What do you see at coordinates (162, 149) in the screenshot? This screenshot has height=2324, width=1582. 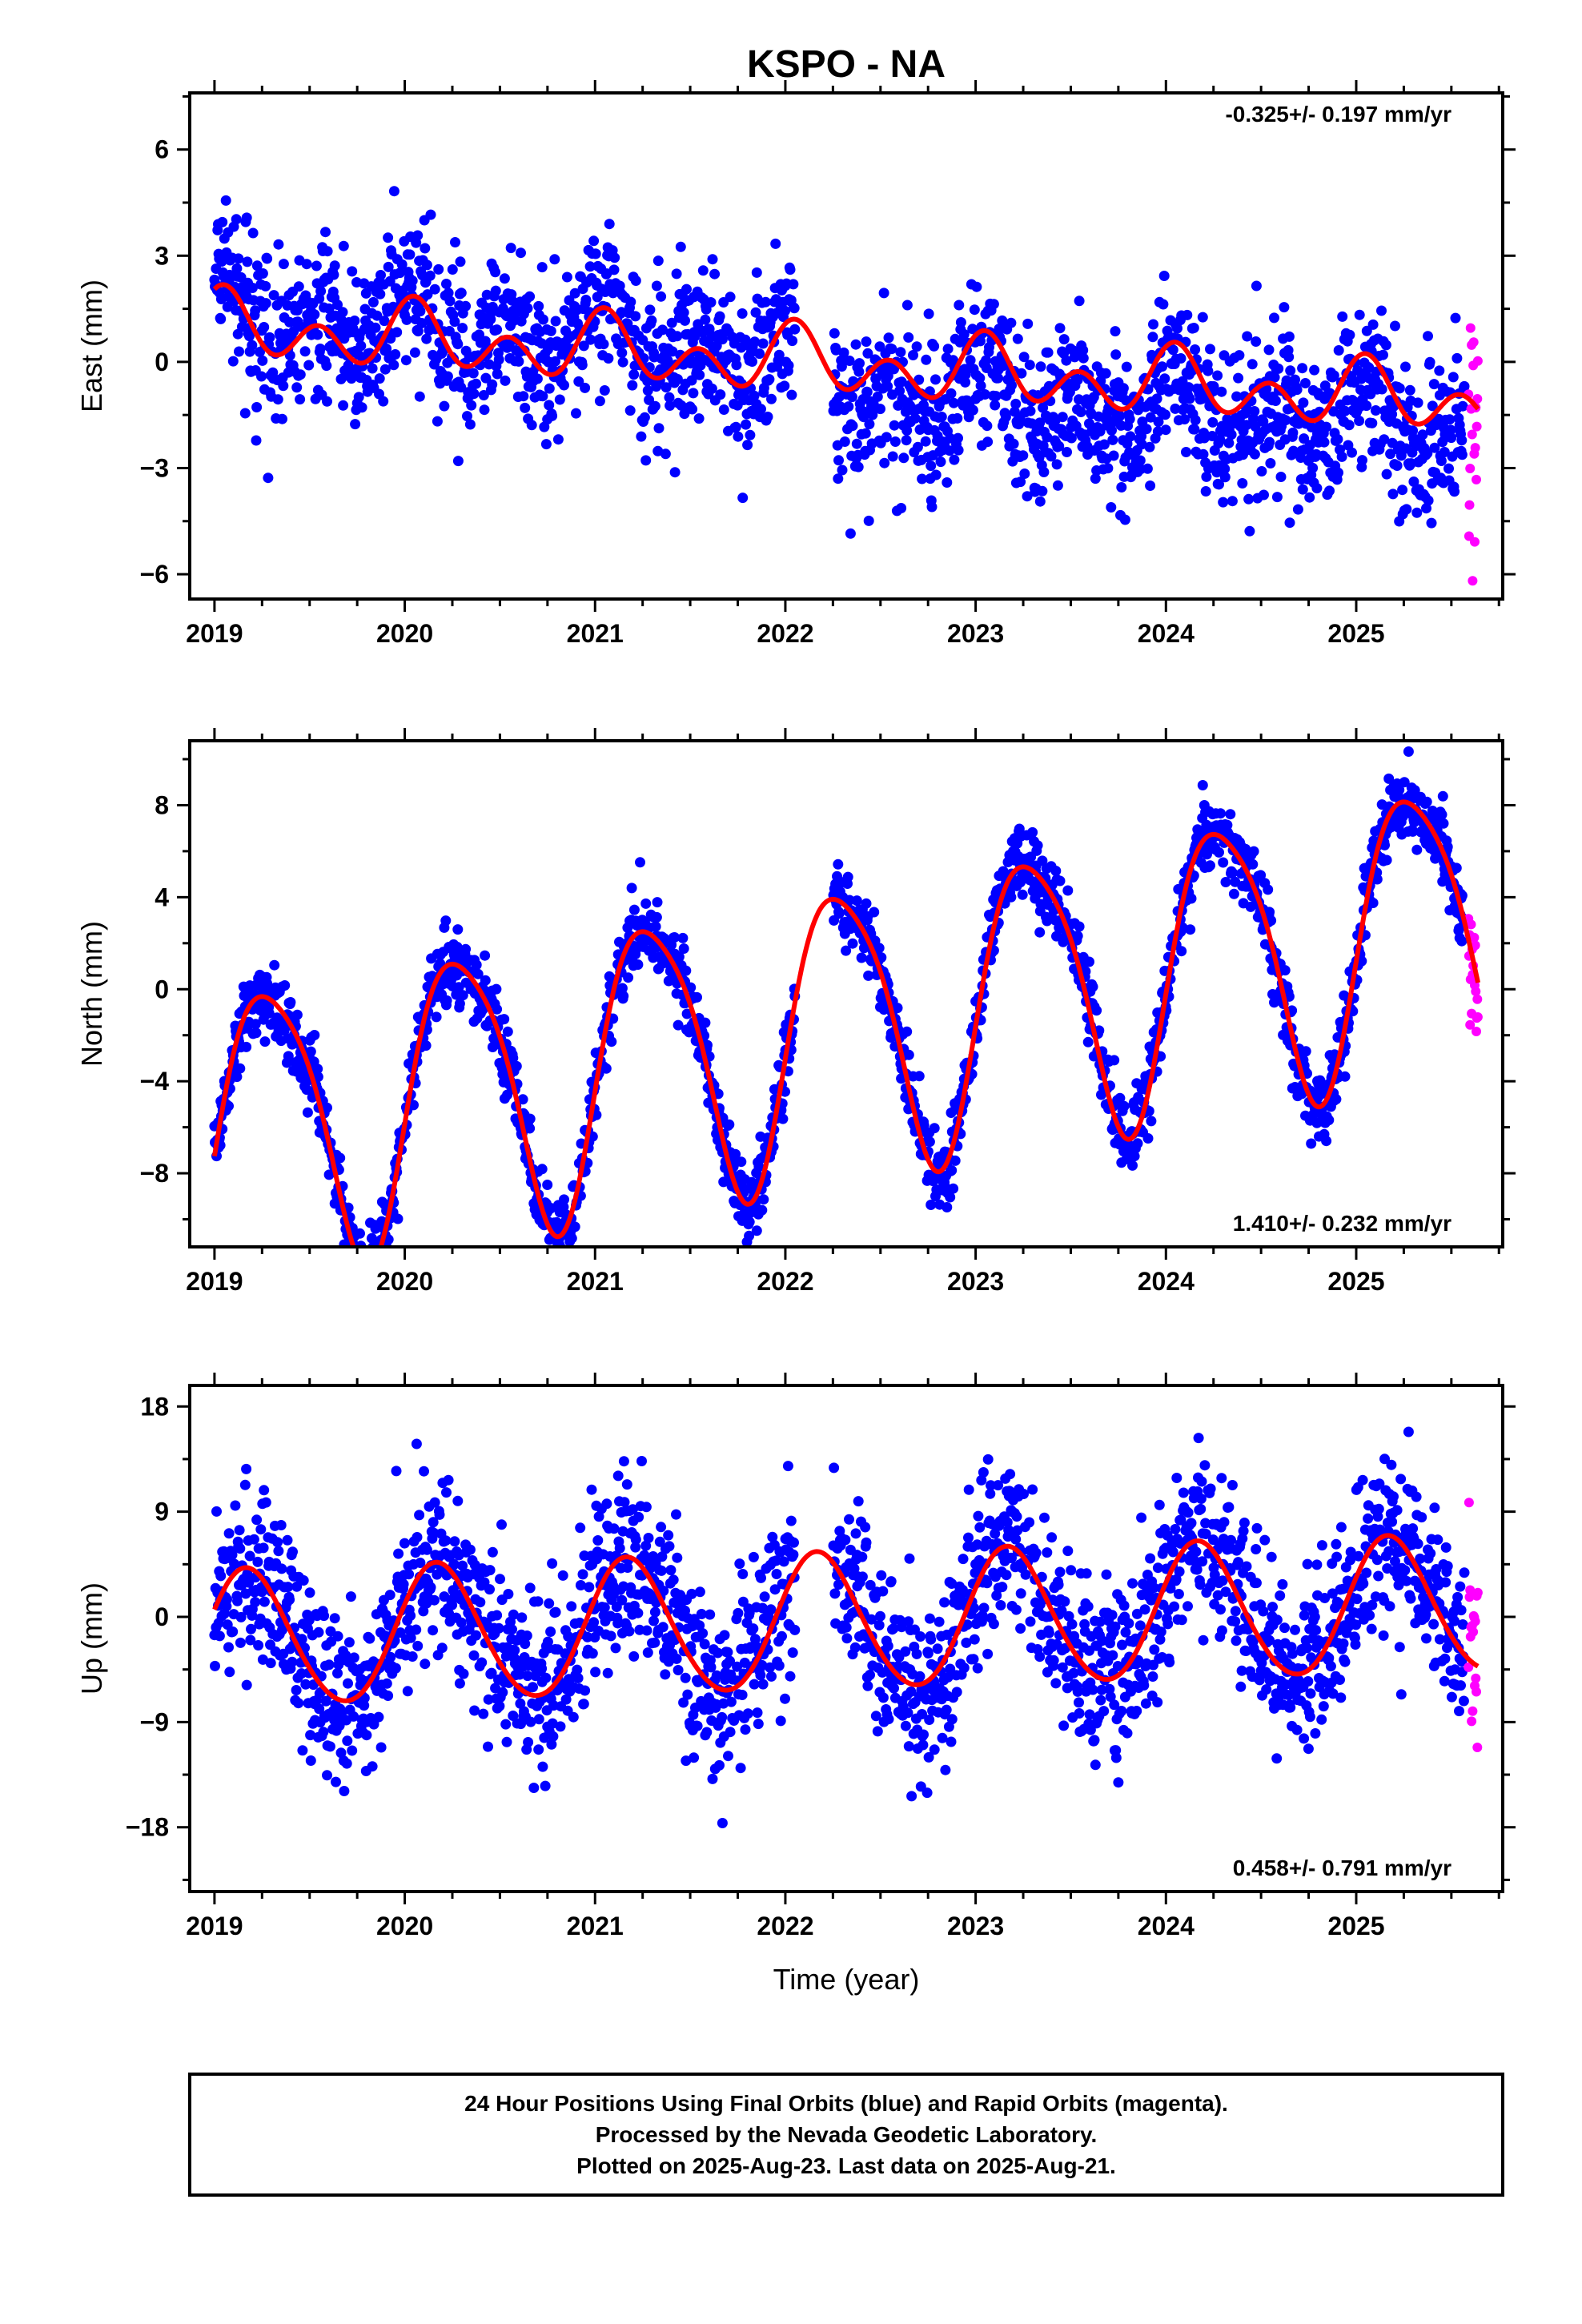 I see `y-tick-label: 6` at bounding box center [162, 149].